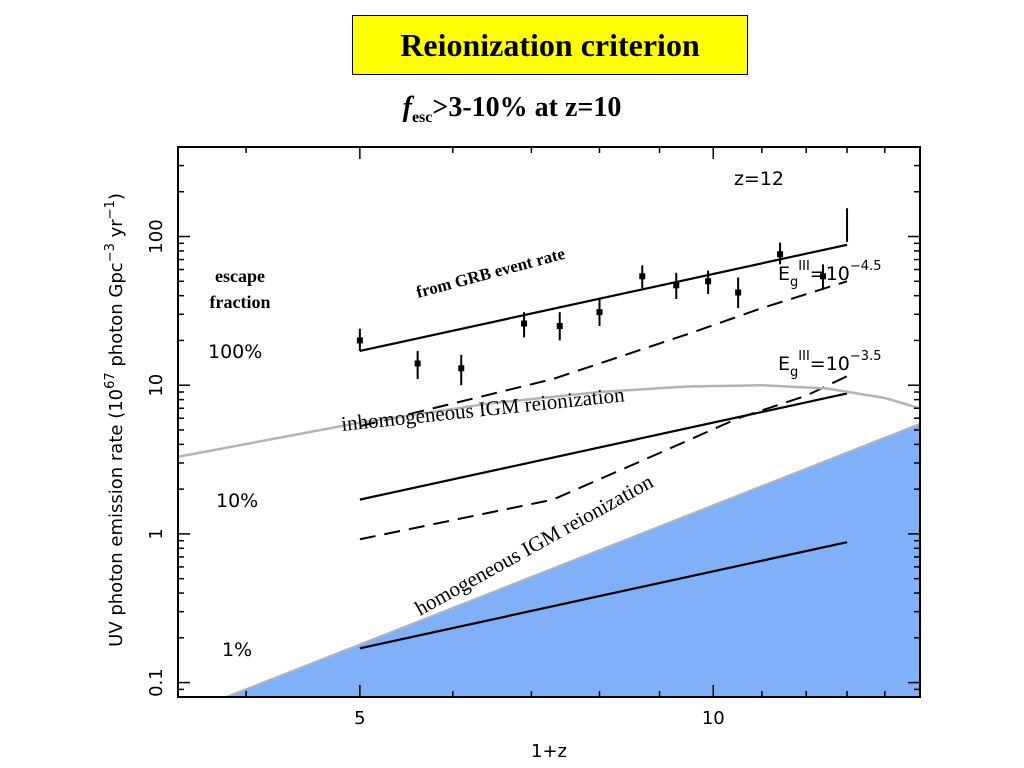  What do you see at coordinates (237, 650) in the screenshot?
I see `annotation-1pct: 1%` at bounding box center [237, 650].